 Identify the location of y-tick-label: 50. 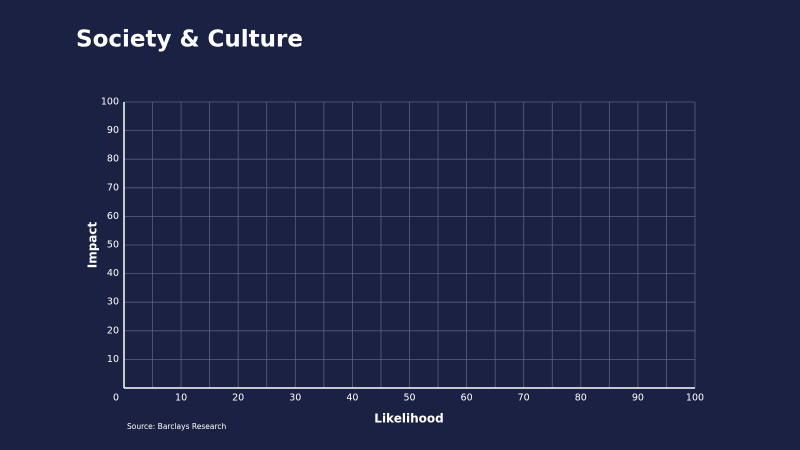
(113, 245).